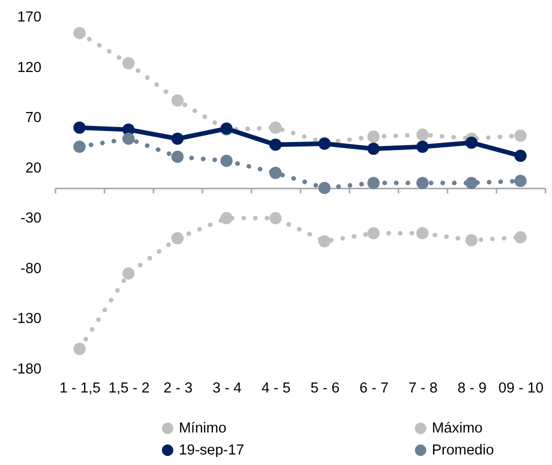 Image resolution: width=552 pixels, height=465 pixels. Describe the element at coordinates (202, 428) in the screenshot. I see `legend-label: Mínimo` at that location.